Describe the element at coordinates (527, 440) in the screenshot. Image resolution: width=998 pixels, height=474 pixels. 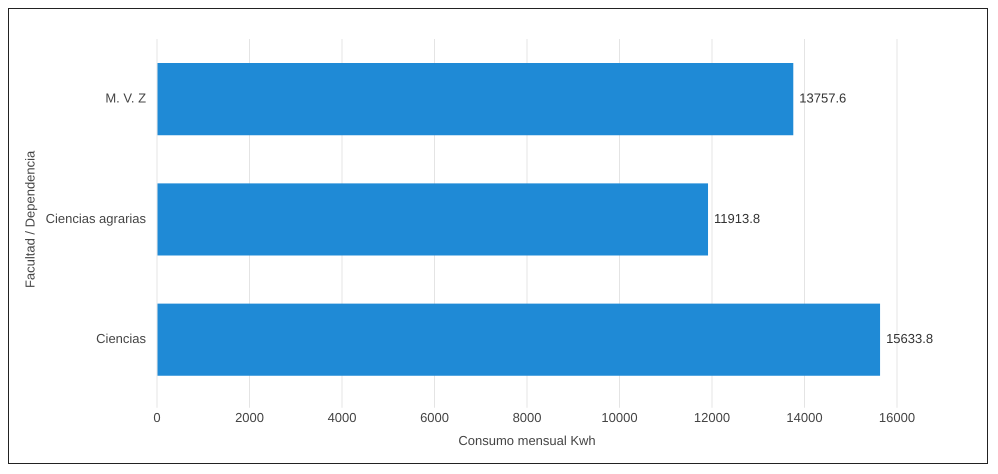
I see `x-axis-title: Consumo mensual Kwh` at that location.